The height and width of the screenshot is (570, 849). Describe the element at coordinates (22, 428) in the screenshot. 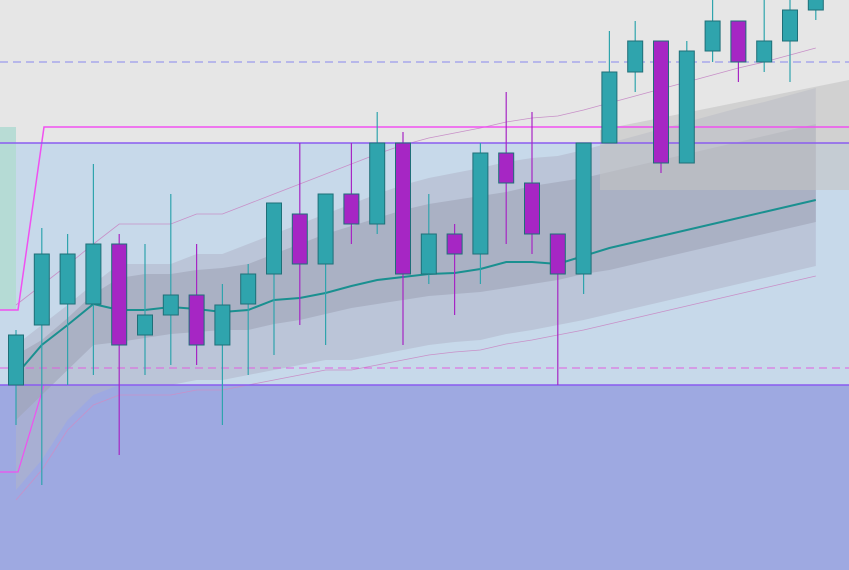

I see `range-box-bottom-line` at that location.